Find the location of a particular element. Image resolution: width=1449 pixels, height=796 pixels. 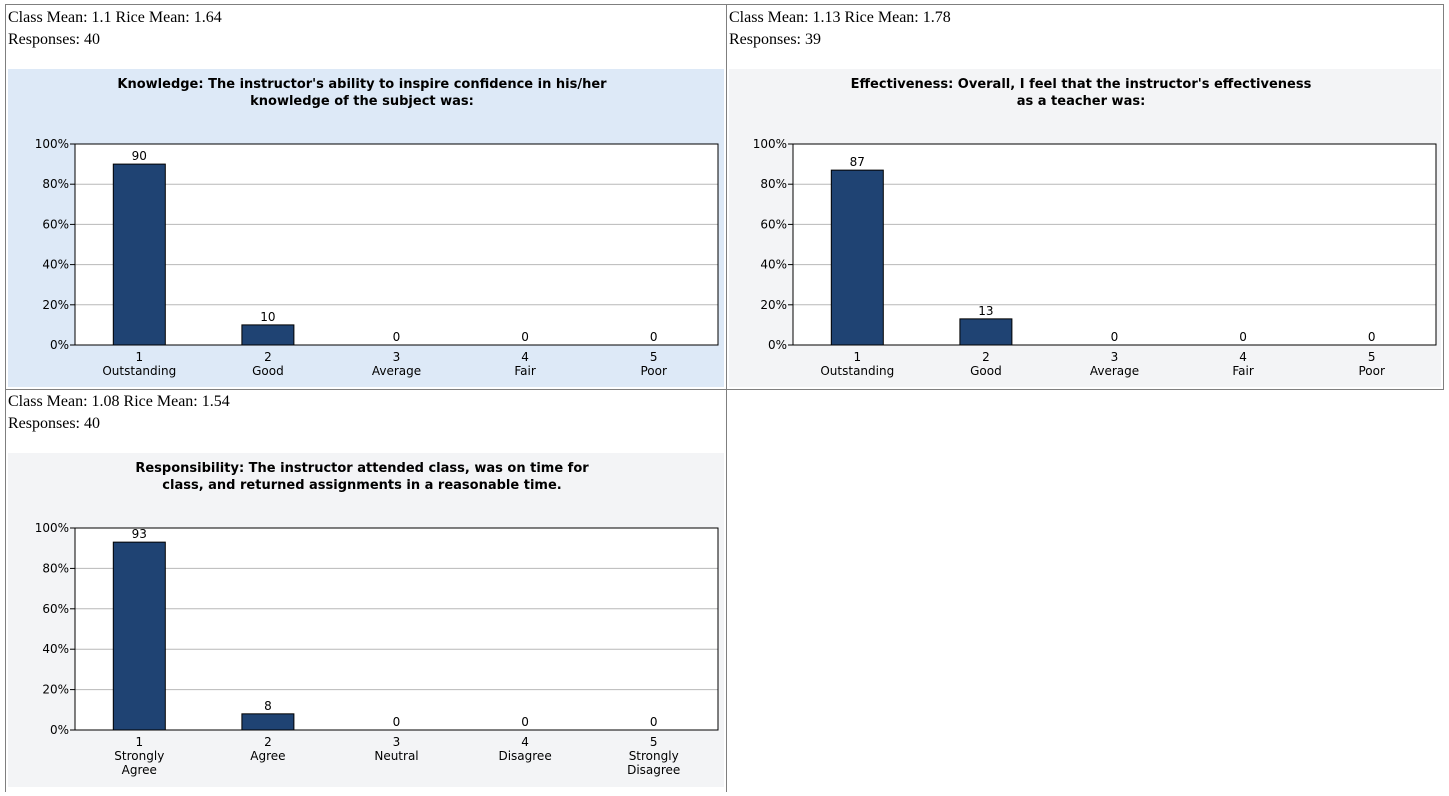

responses-text: Responses: 39 is located at coordinates (775, 39).